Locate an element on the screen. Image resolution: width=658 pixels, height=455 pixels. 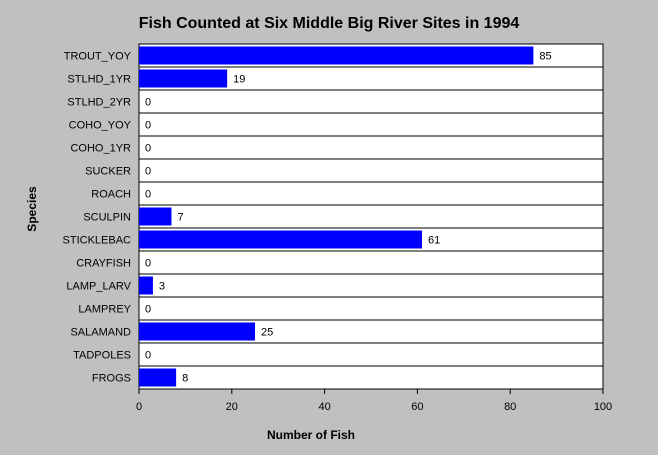
value-label: 3 is located at coordinates (162, 287).